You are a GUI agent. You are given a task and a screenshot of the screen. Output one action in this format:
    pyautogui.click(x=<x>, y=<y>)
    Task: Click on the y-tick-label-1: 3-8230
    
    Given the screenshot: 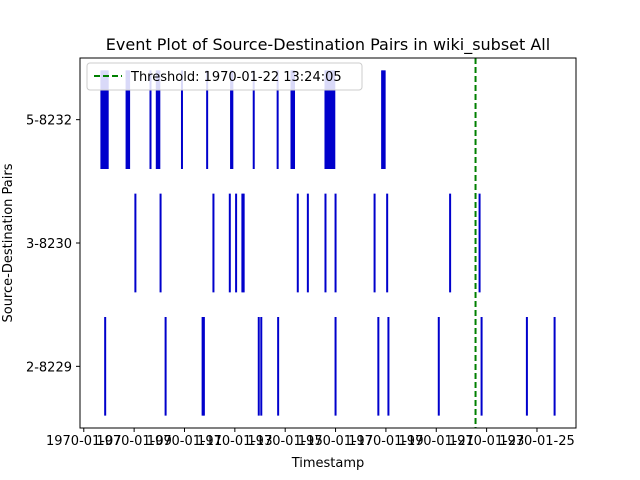 What is the action you would take?
    pyautogui.click(x=49, y=244)
    